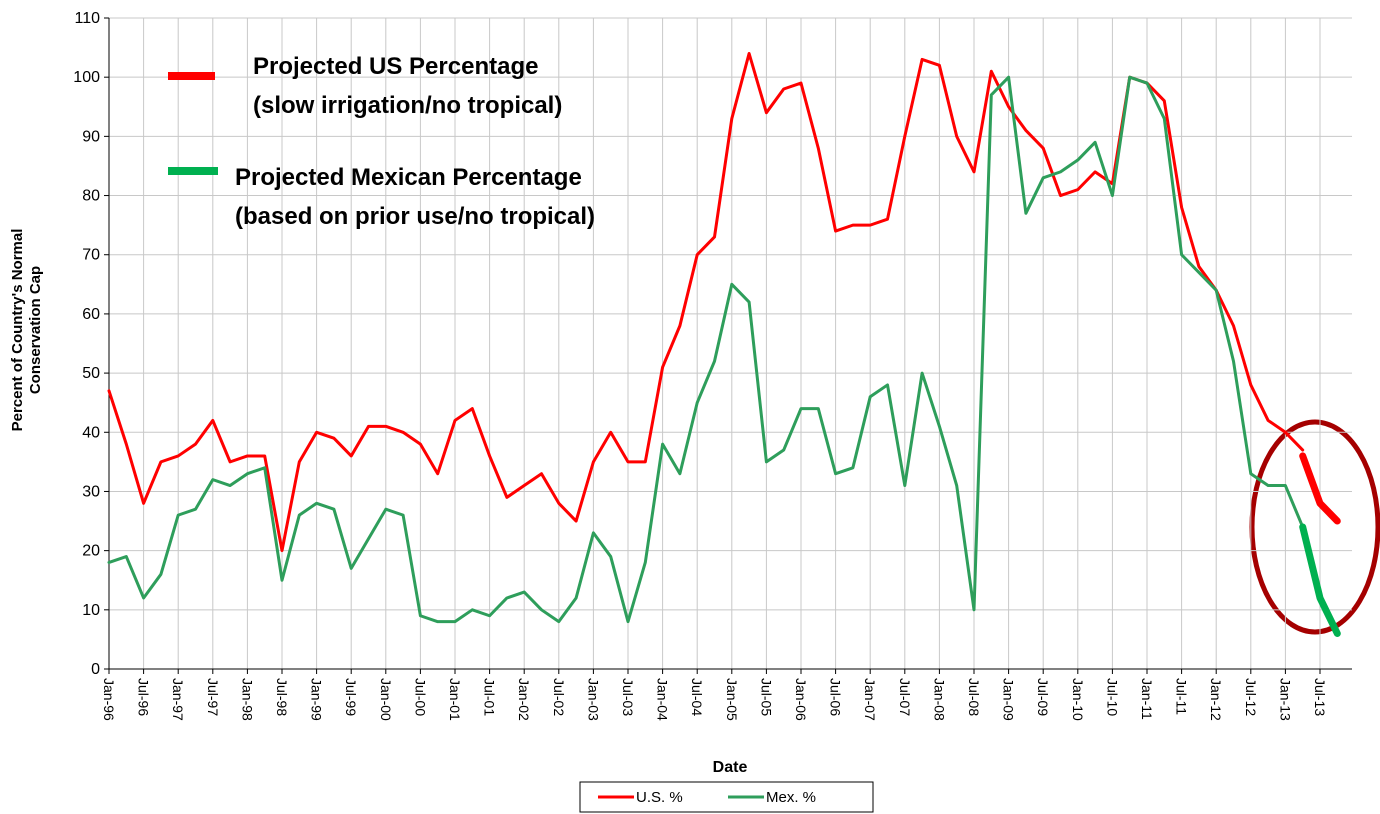 The width and height of the screenshot is (1380, 814). Describe the element at coordinates (144, 697) in the screenshot. I see `x-tick-label: Jul-96` at that location.